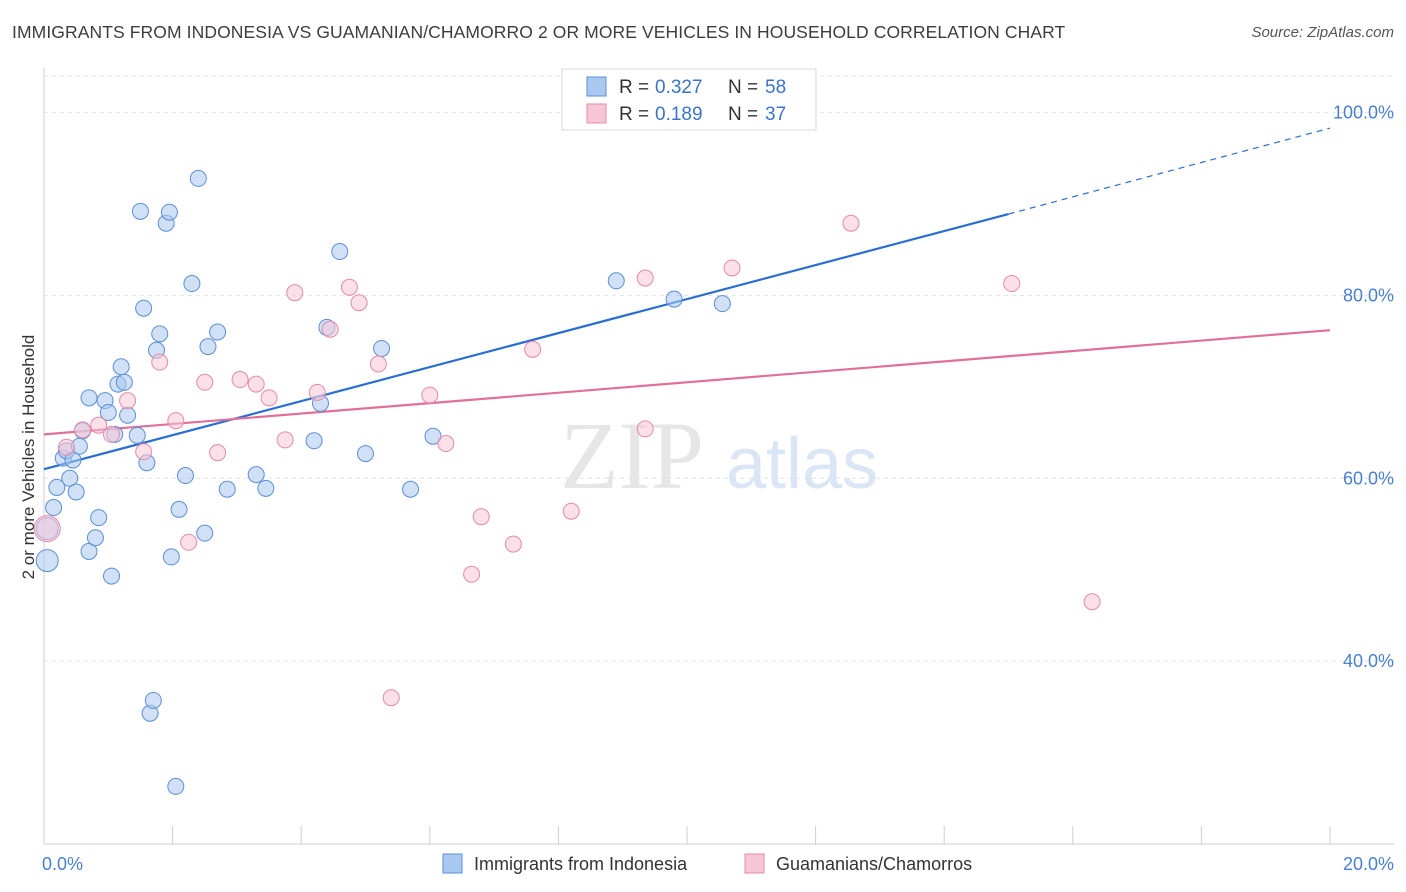 The width and height of the screenshot is (1406, 892). What do you see at coordinates (1169, 171) in the screenshot?
I see `trend-line-indonesia-extension` at bounding box center [1169, 171].